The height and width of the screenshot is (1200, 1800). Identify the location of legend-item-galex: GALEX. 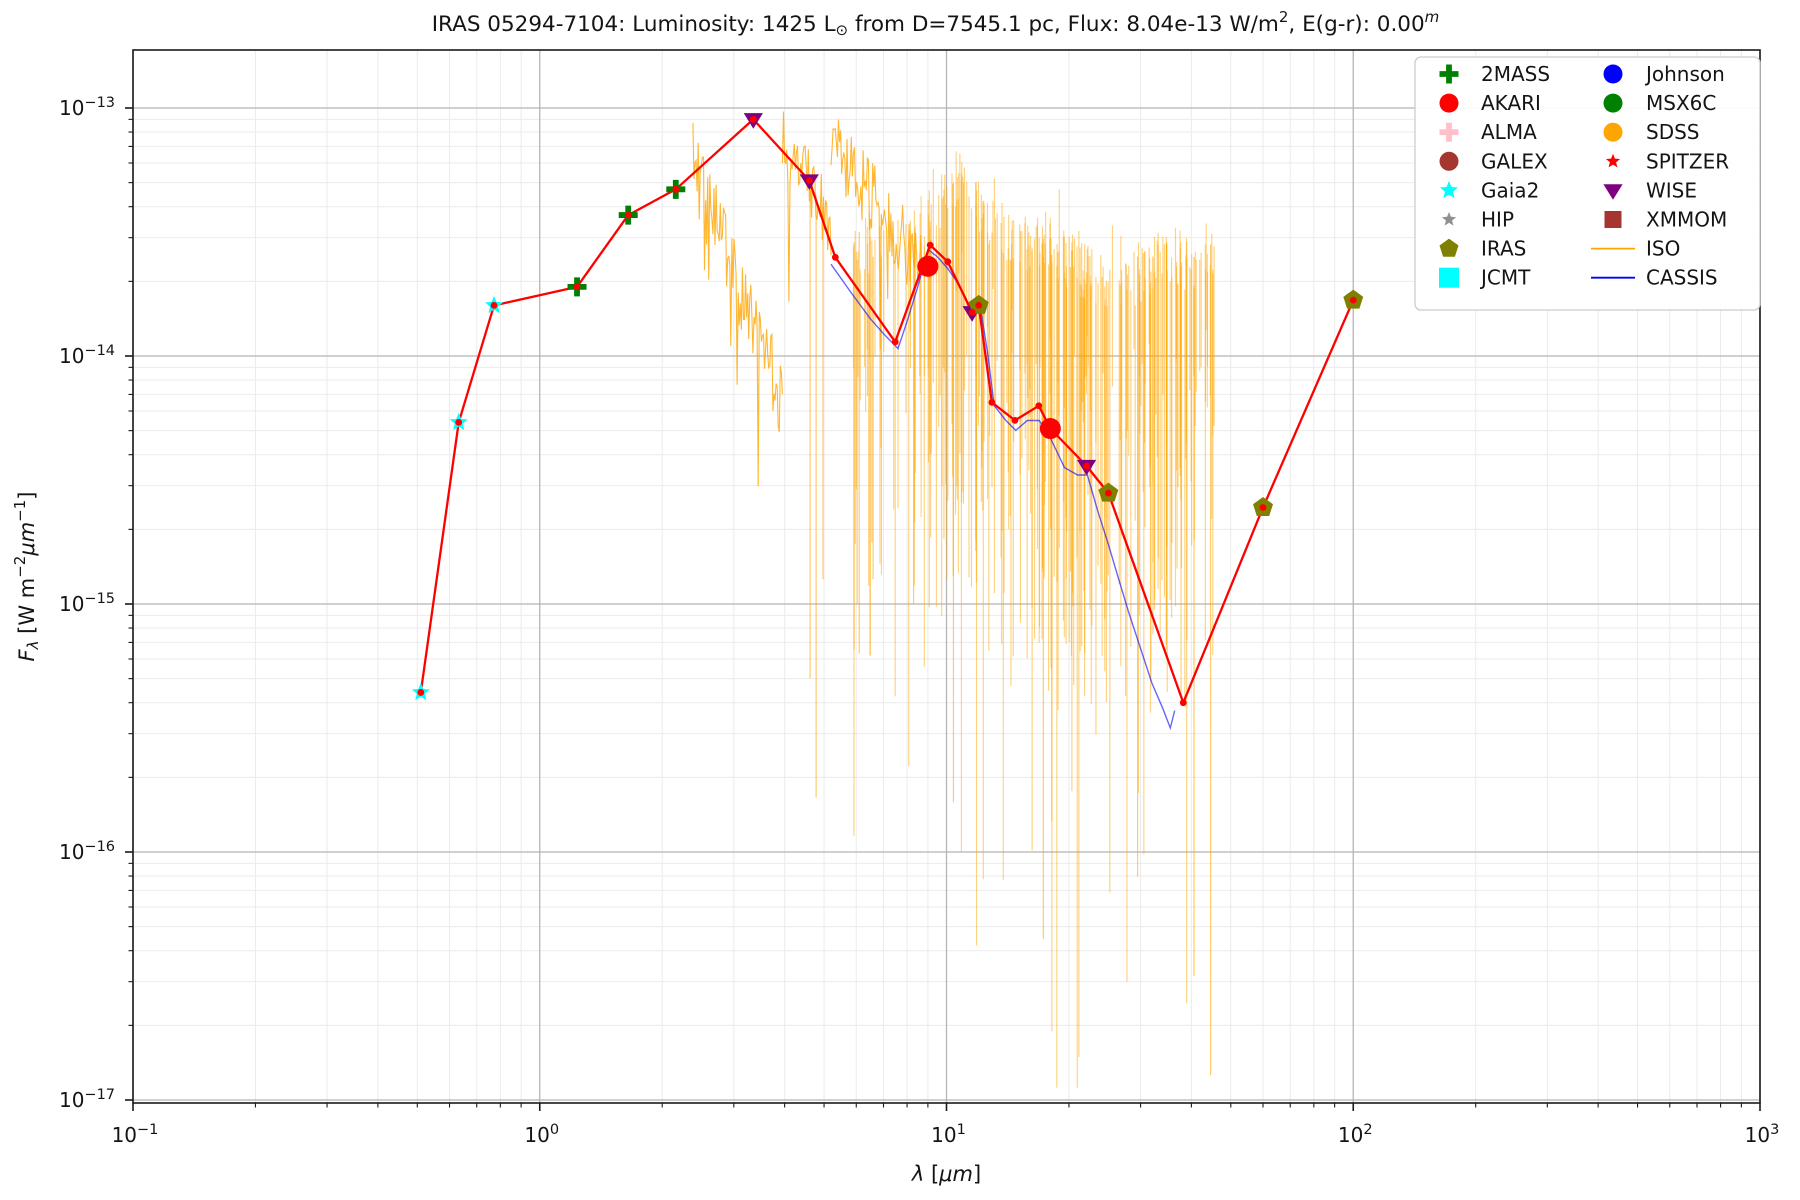
(1493, 161).